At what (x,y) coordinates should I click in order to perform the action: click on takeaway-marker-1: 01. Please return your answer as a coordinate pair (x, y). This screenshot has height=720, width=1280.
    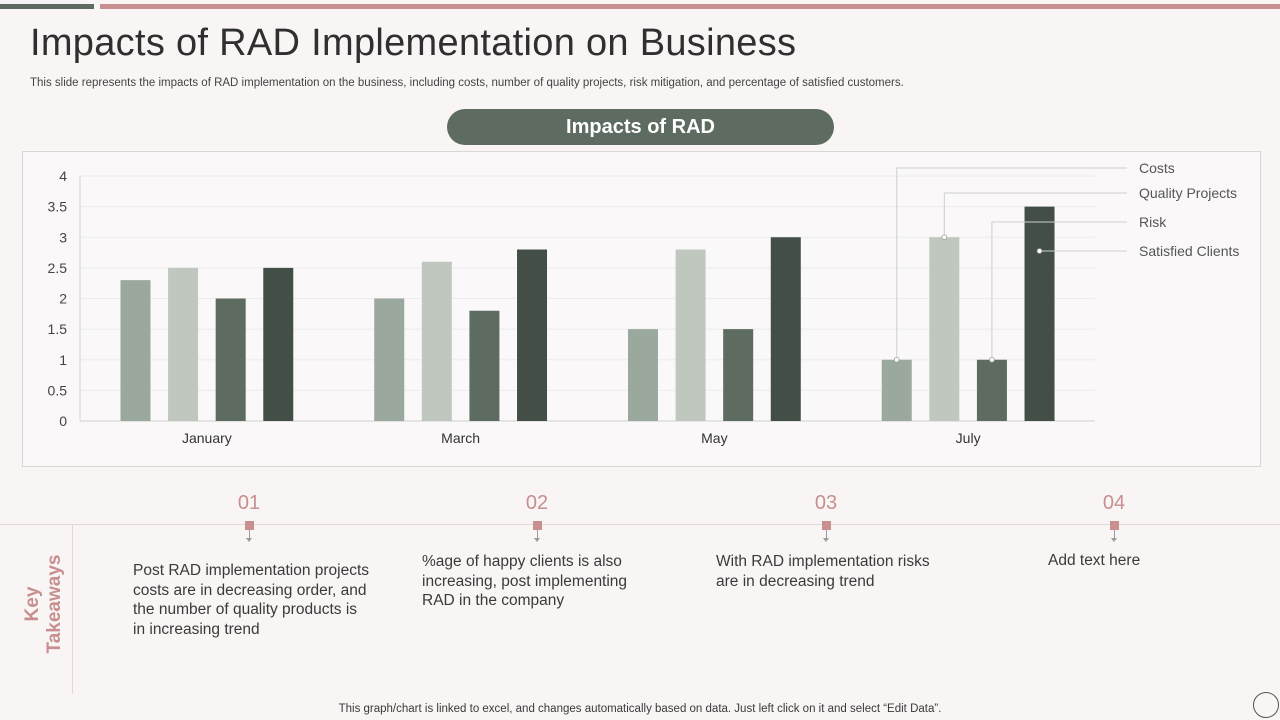
    Looking at the image, I should click on (249, 517).